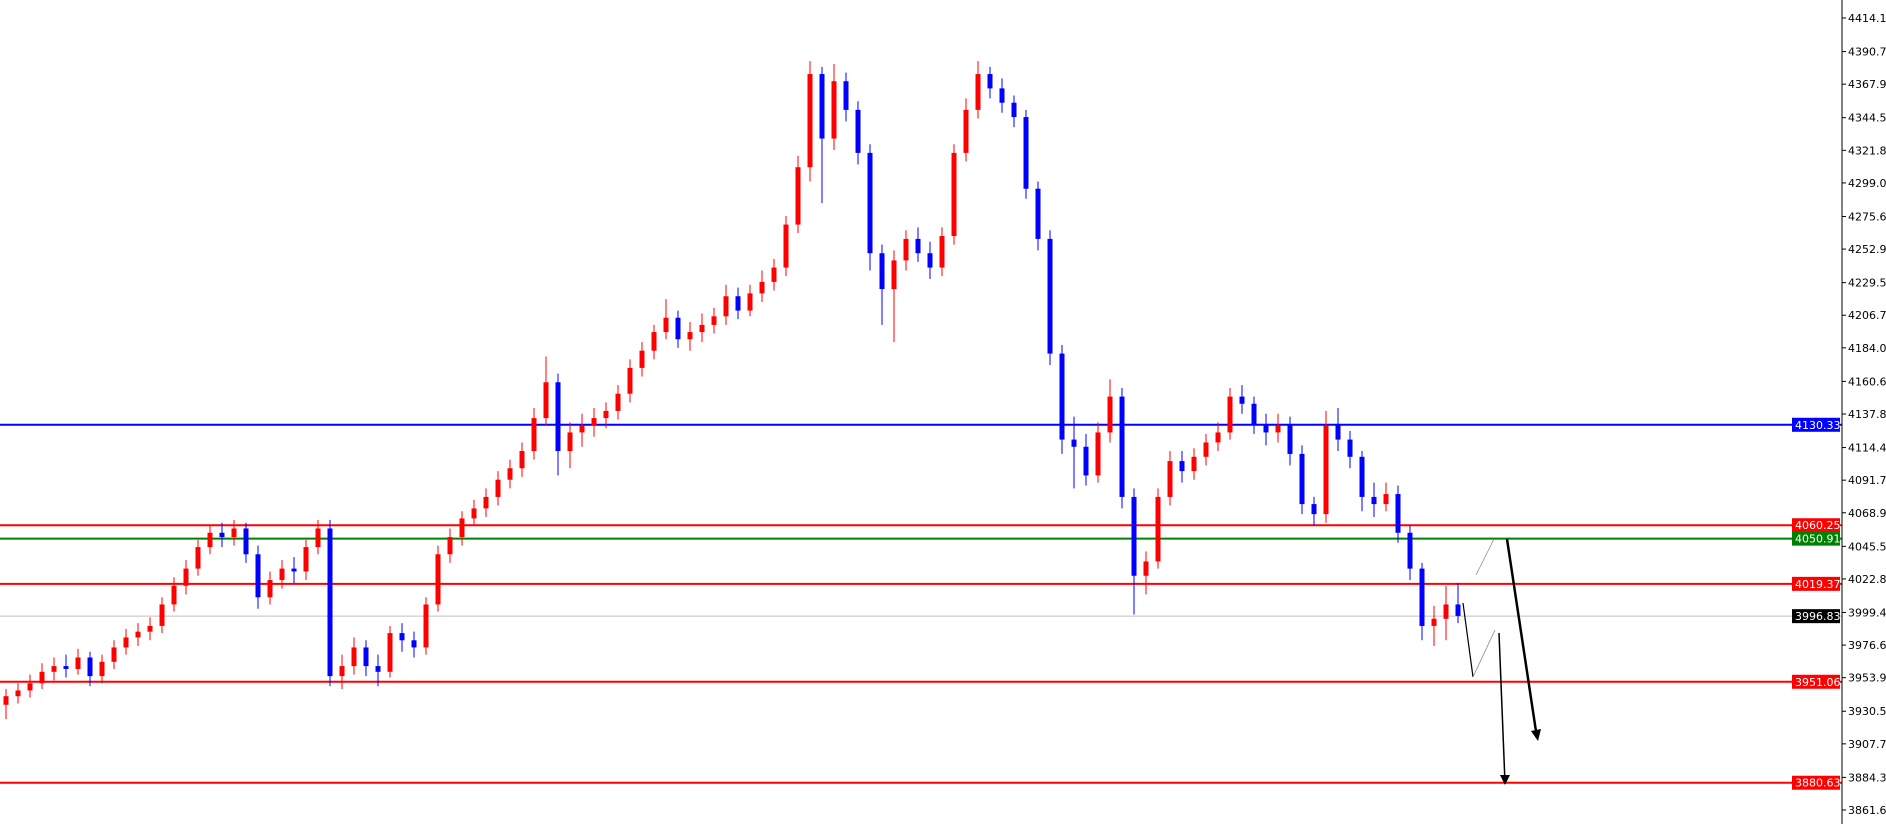 This screenshot has height=824, width=1886. I want to click on y-tick-label: 4137.85, so click(1867, 414).